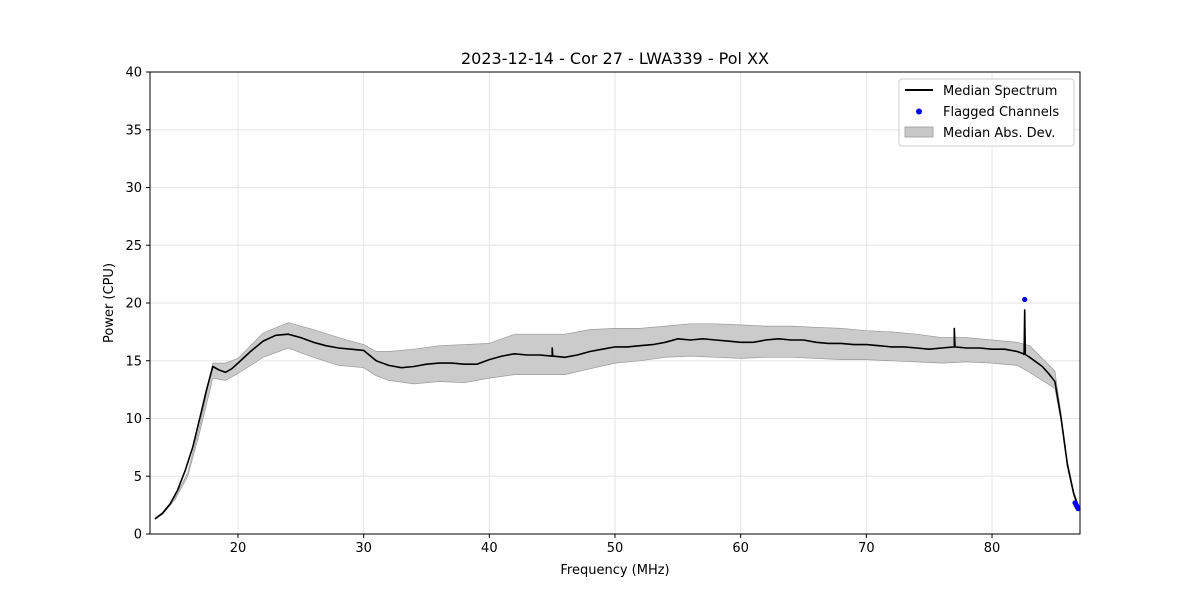 This screenshot has height=600, width=1200. Describe the element at coordinates (999, 133) in the screenshot. I see `legend-mad: Median Abs. Dev.` at that location.